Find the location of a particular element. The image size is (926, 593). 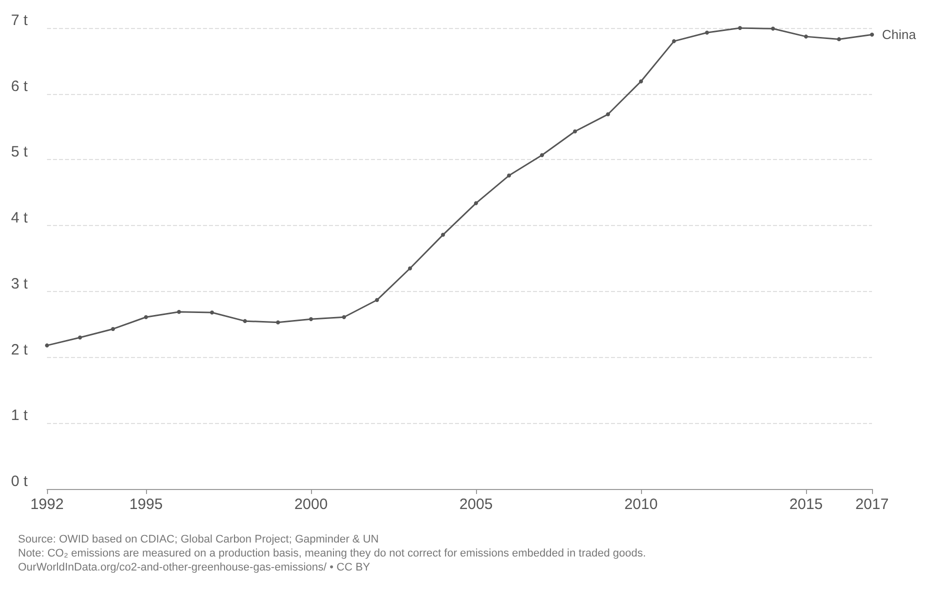

y-tick-label: 6 t is located at coordinates (20, 86).